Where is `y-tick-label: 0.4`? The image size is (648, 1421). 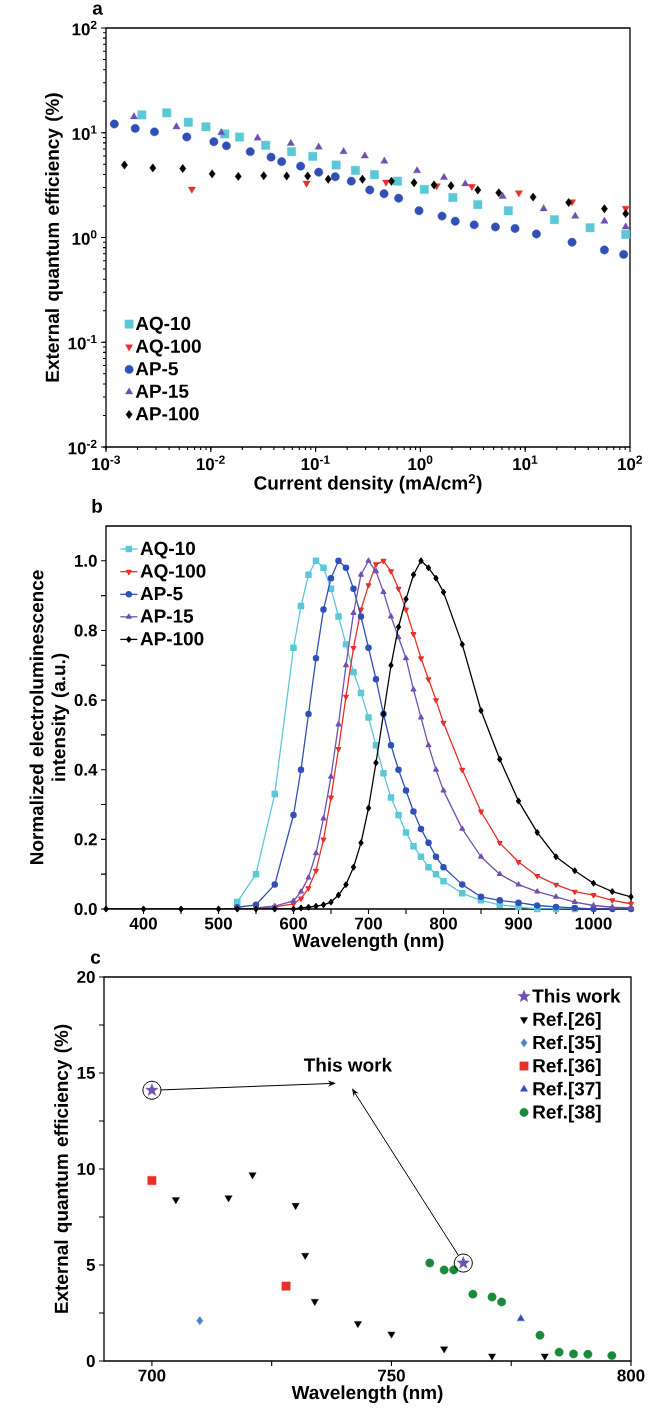 y-tick-label: 0.4 is located at coordinates (86, 769).